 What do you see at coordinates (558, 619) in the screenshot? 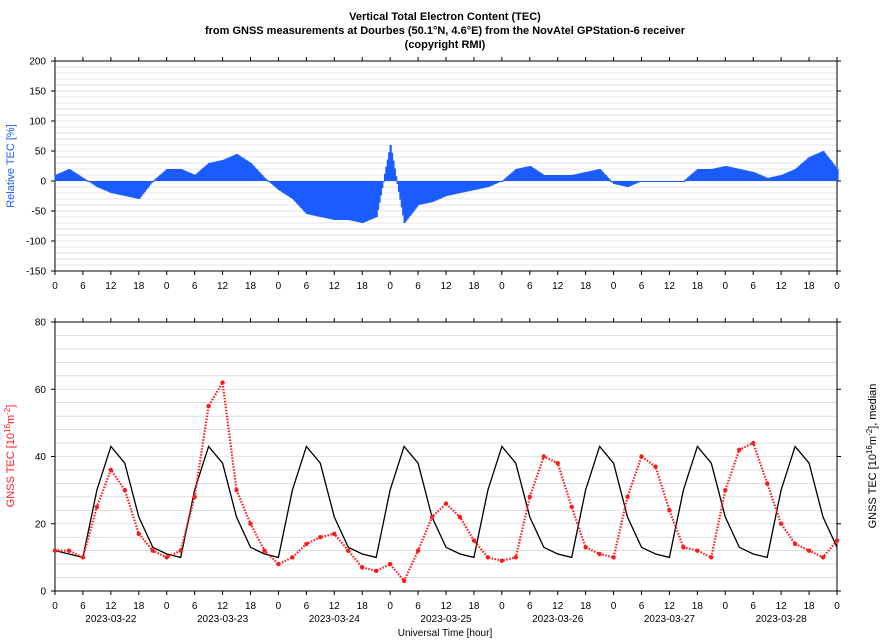
I see `date-label: 2023-03-26` at bounding box center [558, 619].